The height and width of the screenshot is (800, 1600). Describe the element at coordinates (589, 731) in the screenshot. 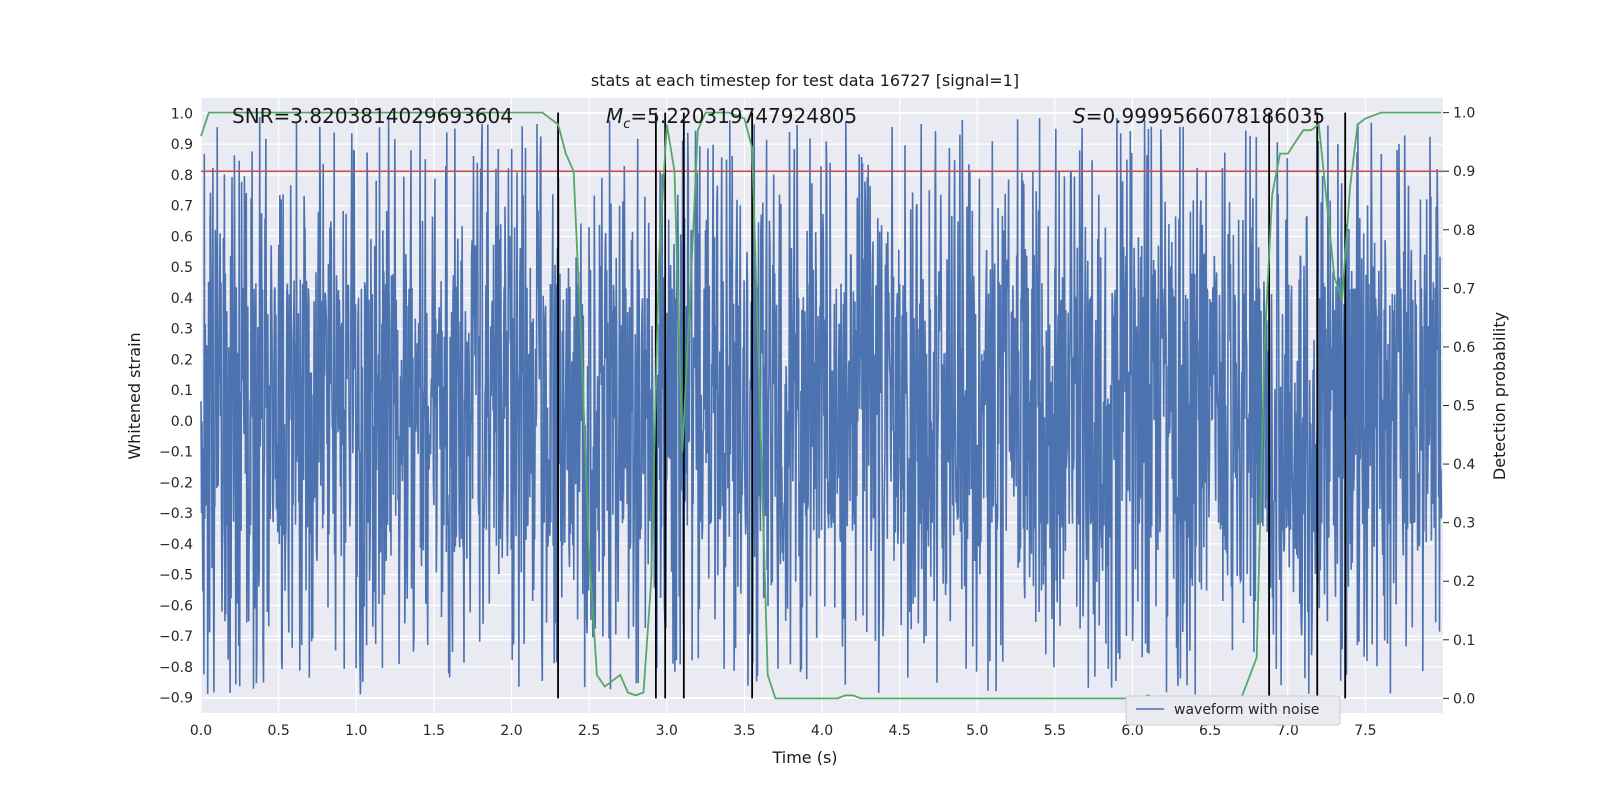

I see `x-tick-label: 2.5` at that location.